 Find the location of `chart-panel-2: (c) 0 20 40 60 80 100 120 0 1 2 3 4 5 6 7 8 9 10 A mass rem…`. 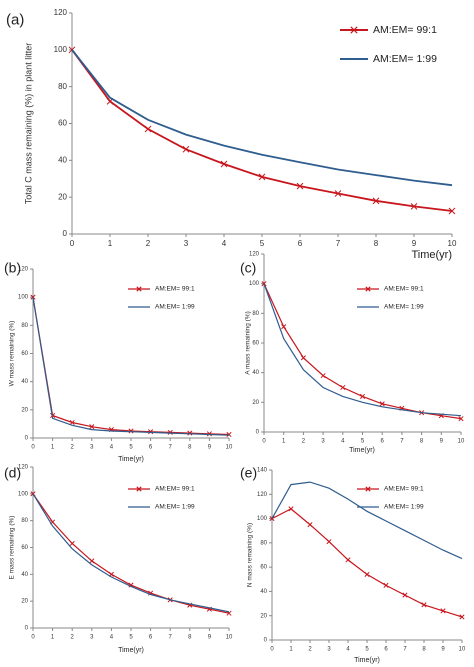

chart-panel-2: (c) 0 20 40 60 80 100 120 0 1 2 3 4 5 6 7 8 9 10 A mass rem… is located at coordinates (352, 353).